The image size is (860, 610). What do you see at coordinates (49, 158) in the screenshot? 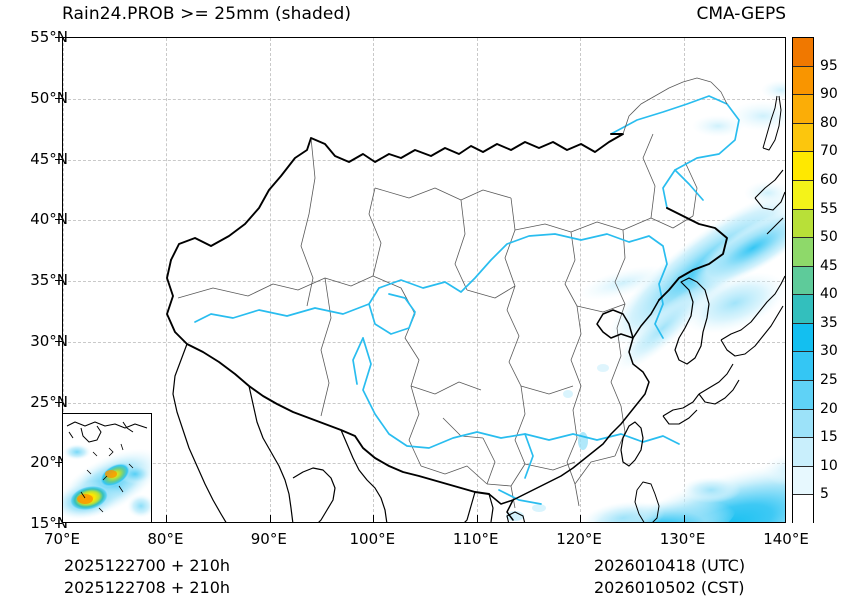
I see `ytick-label-45: 45°N` at bounding box center [49, 158].